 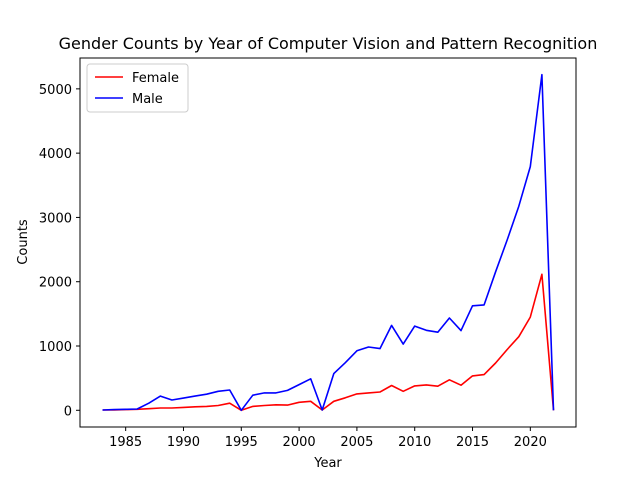 What do you see at coordinates (59, 251) in the screenshot?
I see `y-axis-ticks: 0 1000 2000 3000 4000 5000` at bounding box center [59, 251].